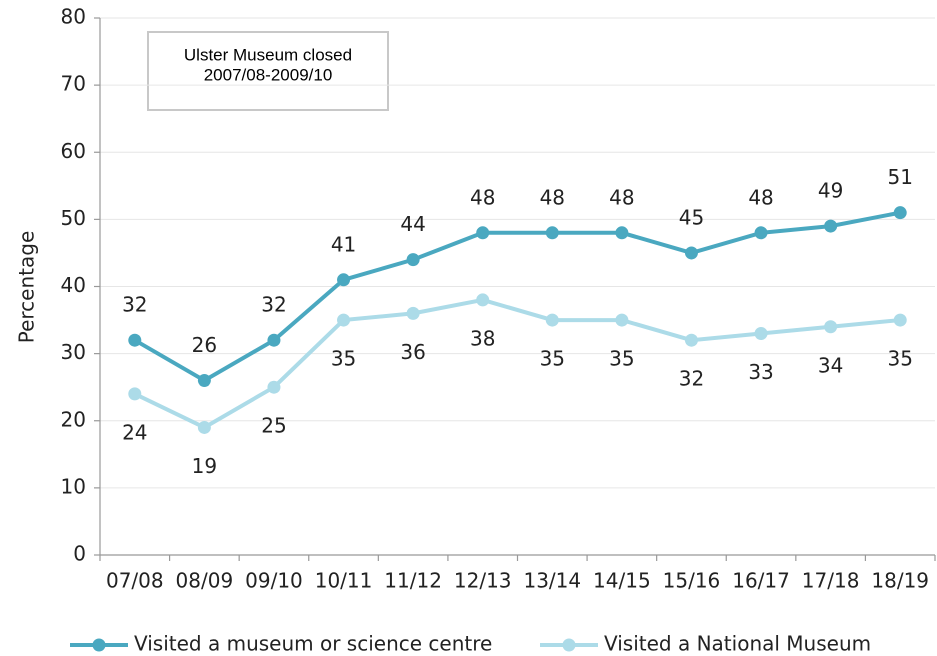 The height and width of the screenshot is (656, 937). What do you see at coordinates (73, 285) in the screenshot?
I see `y-tick-label: 40` at bounding box center [73, 285].